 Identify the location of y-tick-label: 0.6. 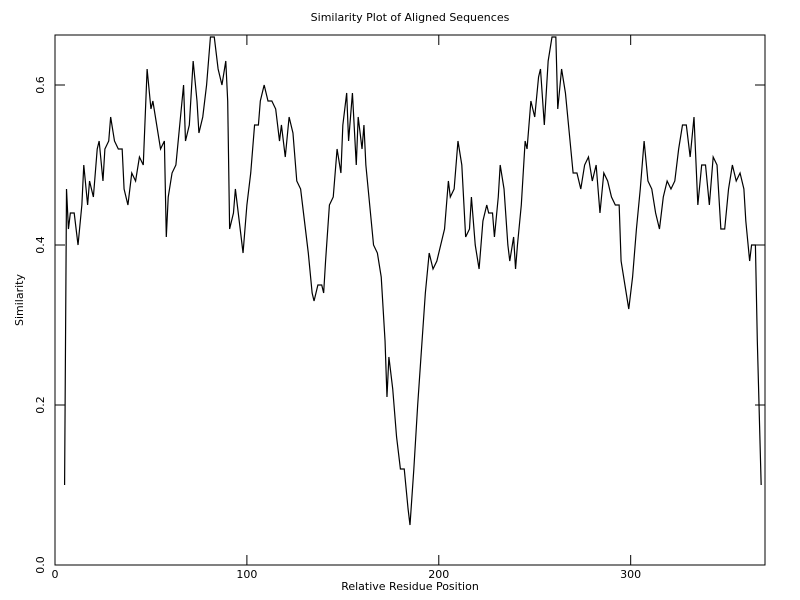
(40, 85).